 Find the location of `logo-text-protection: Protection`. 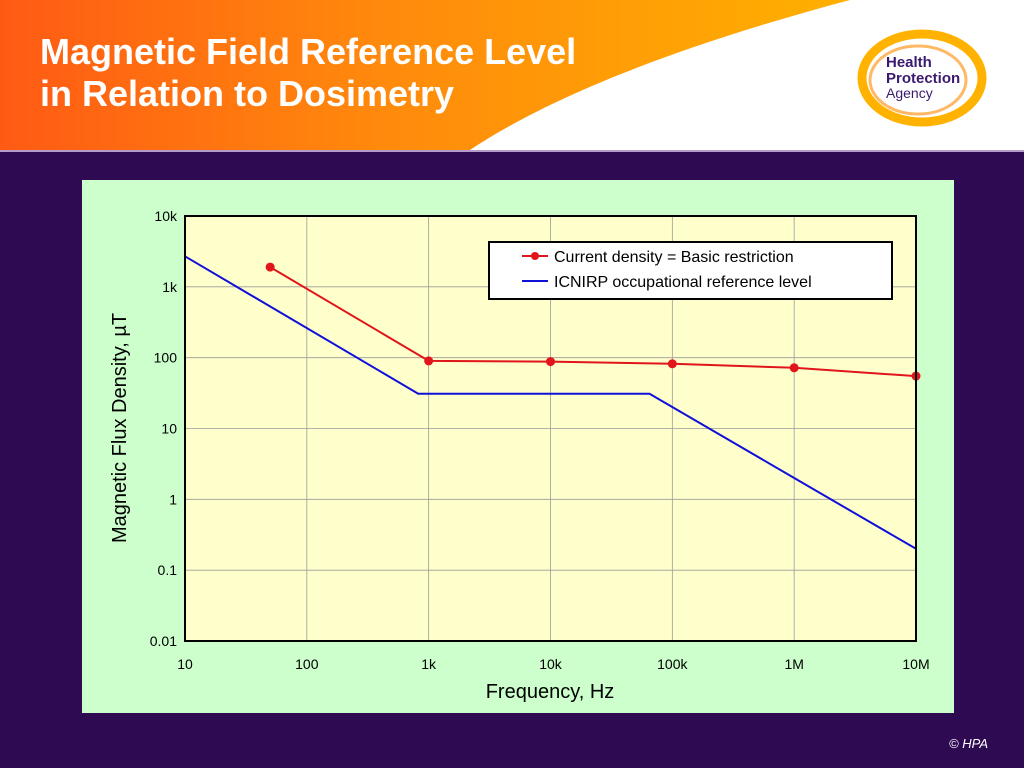

logo-text-protection: Protection is located at coordinates (923, 78).